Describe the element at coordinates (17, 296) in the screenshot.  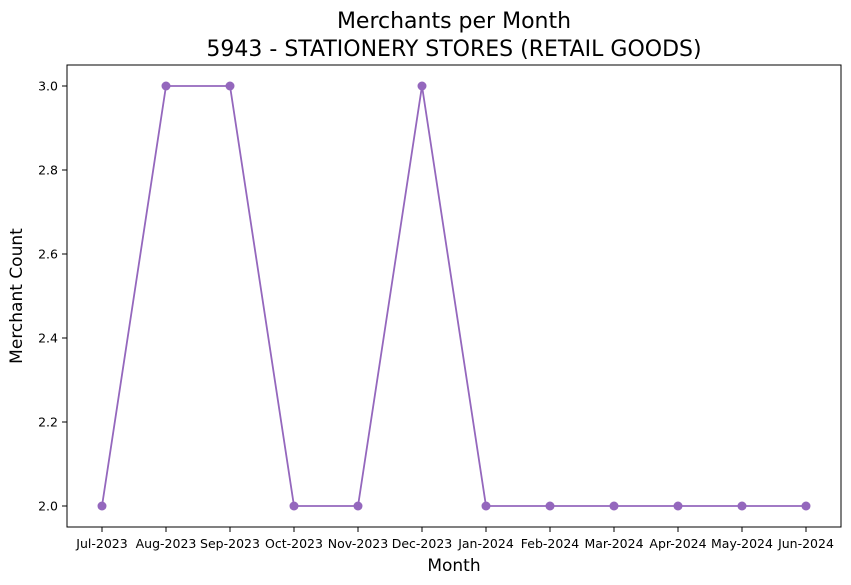
I see `y-axis-label: Merchant Count` at that location.